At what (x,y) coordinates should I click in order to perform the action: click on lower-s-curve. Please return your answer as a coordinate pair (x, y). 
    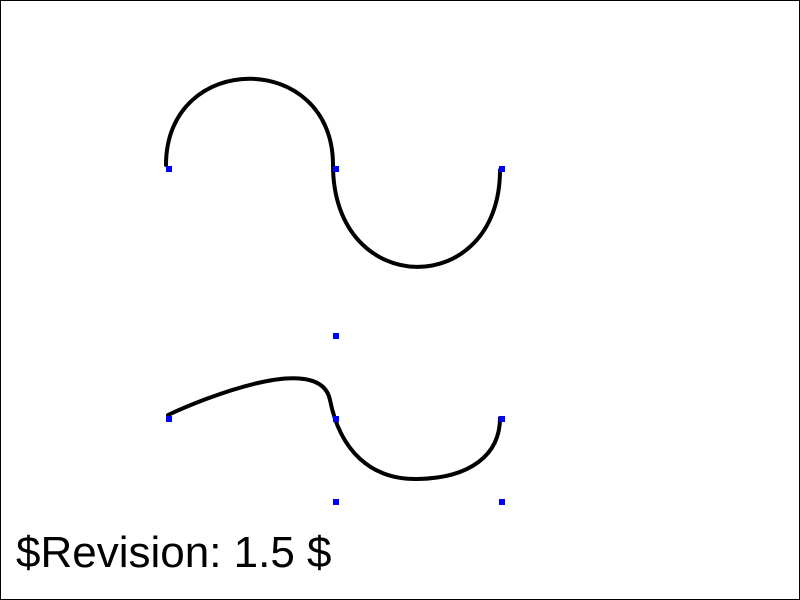
    Looking at the image, I should click on (334, 429).